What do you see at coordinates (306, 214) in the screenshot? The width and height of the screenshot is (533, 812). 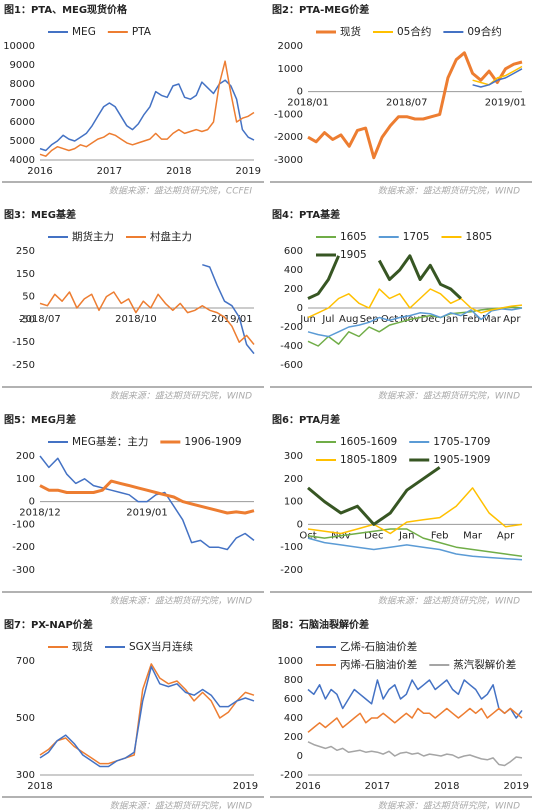 I see `panel-title: 图4：PTA基差` at bounding box center [306, 214].